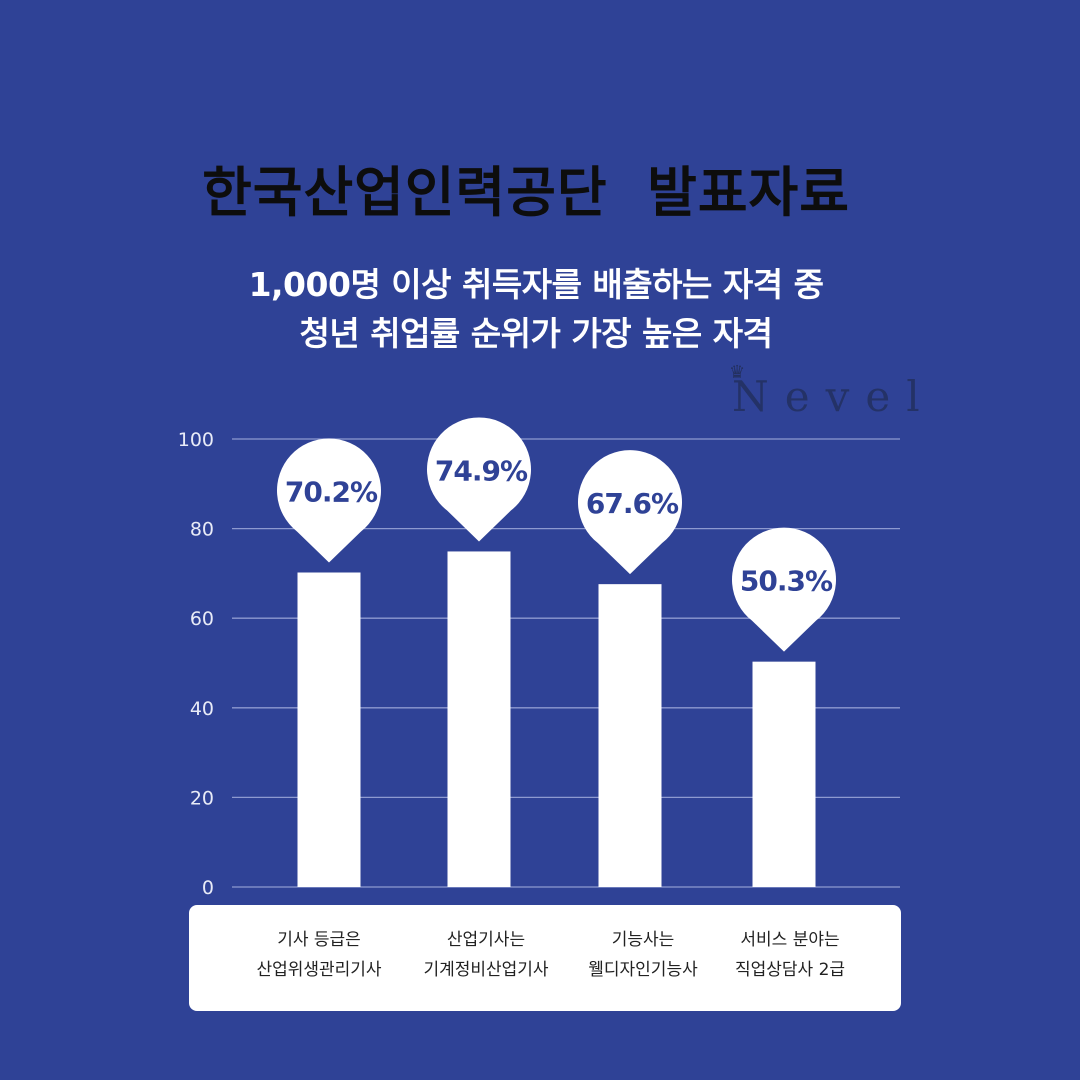 The width and height of the screenshot is (1080, 1080). What do you see at coordinates (486, 940) in the screenshot?
I see `category-label-2-line-1: 산업기사는` at bounding box center [486, 940].